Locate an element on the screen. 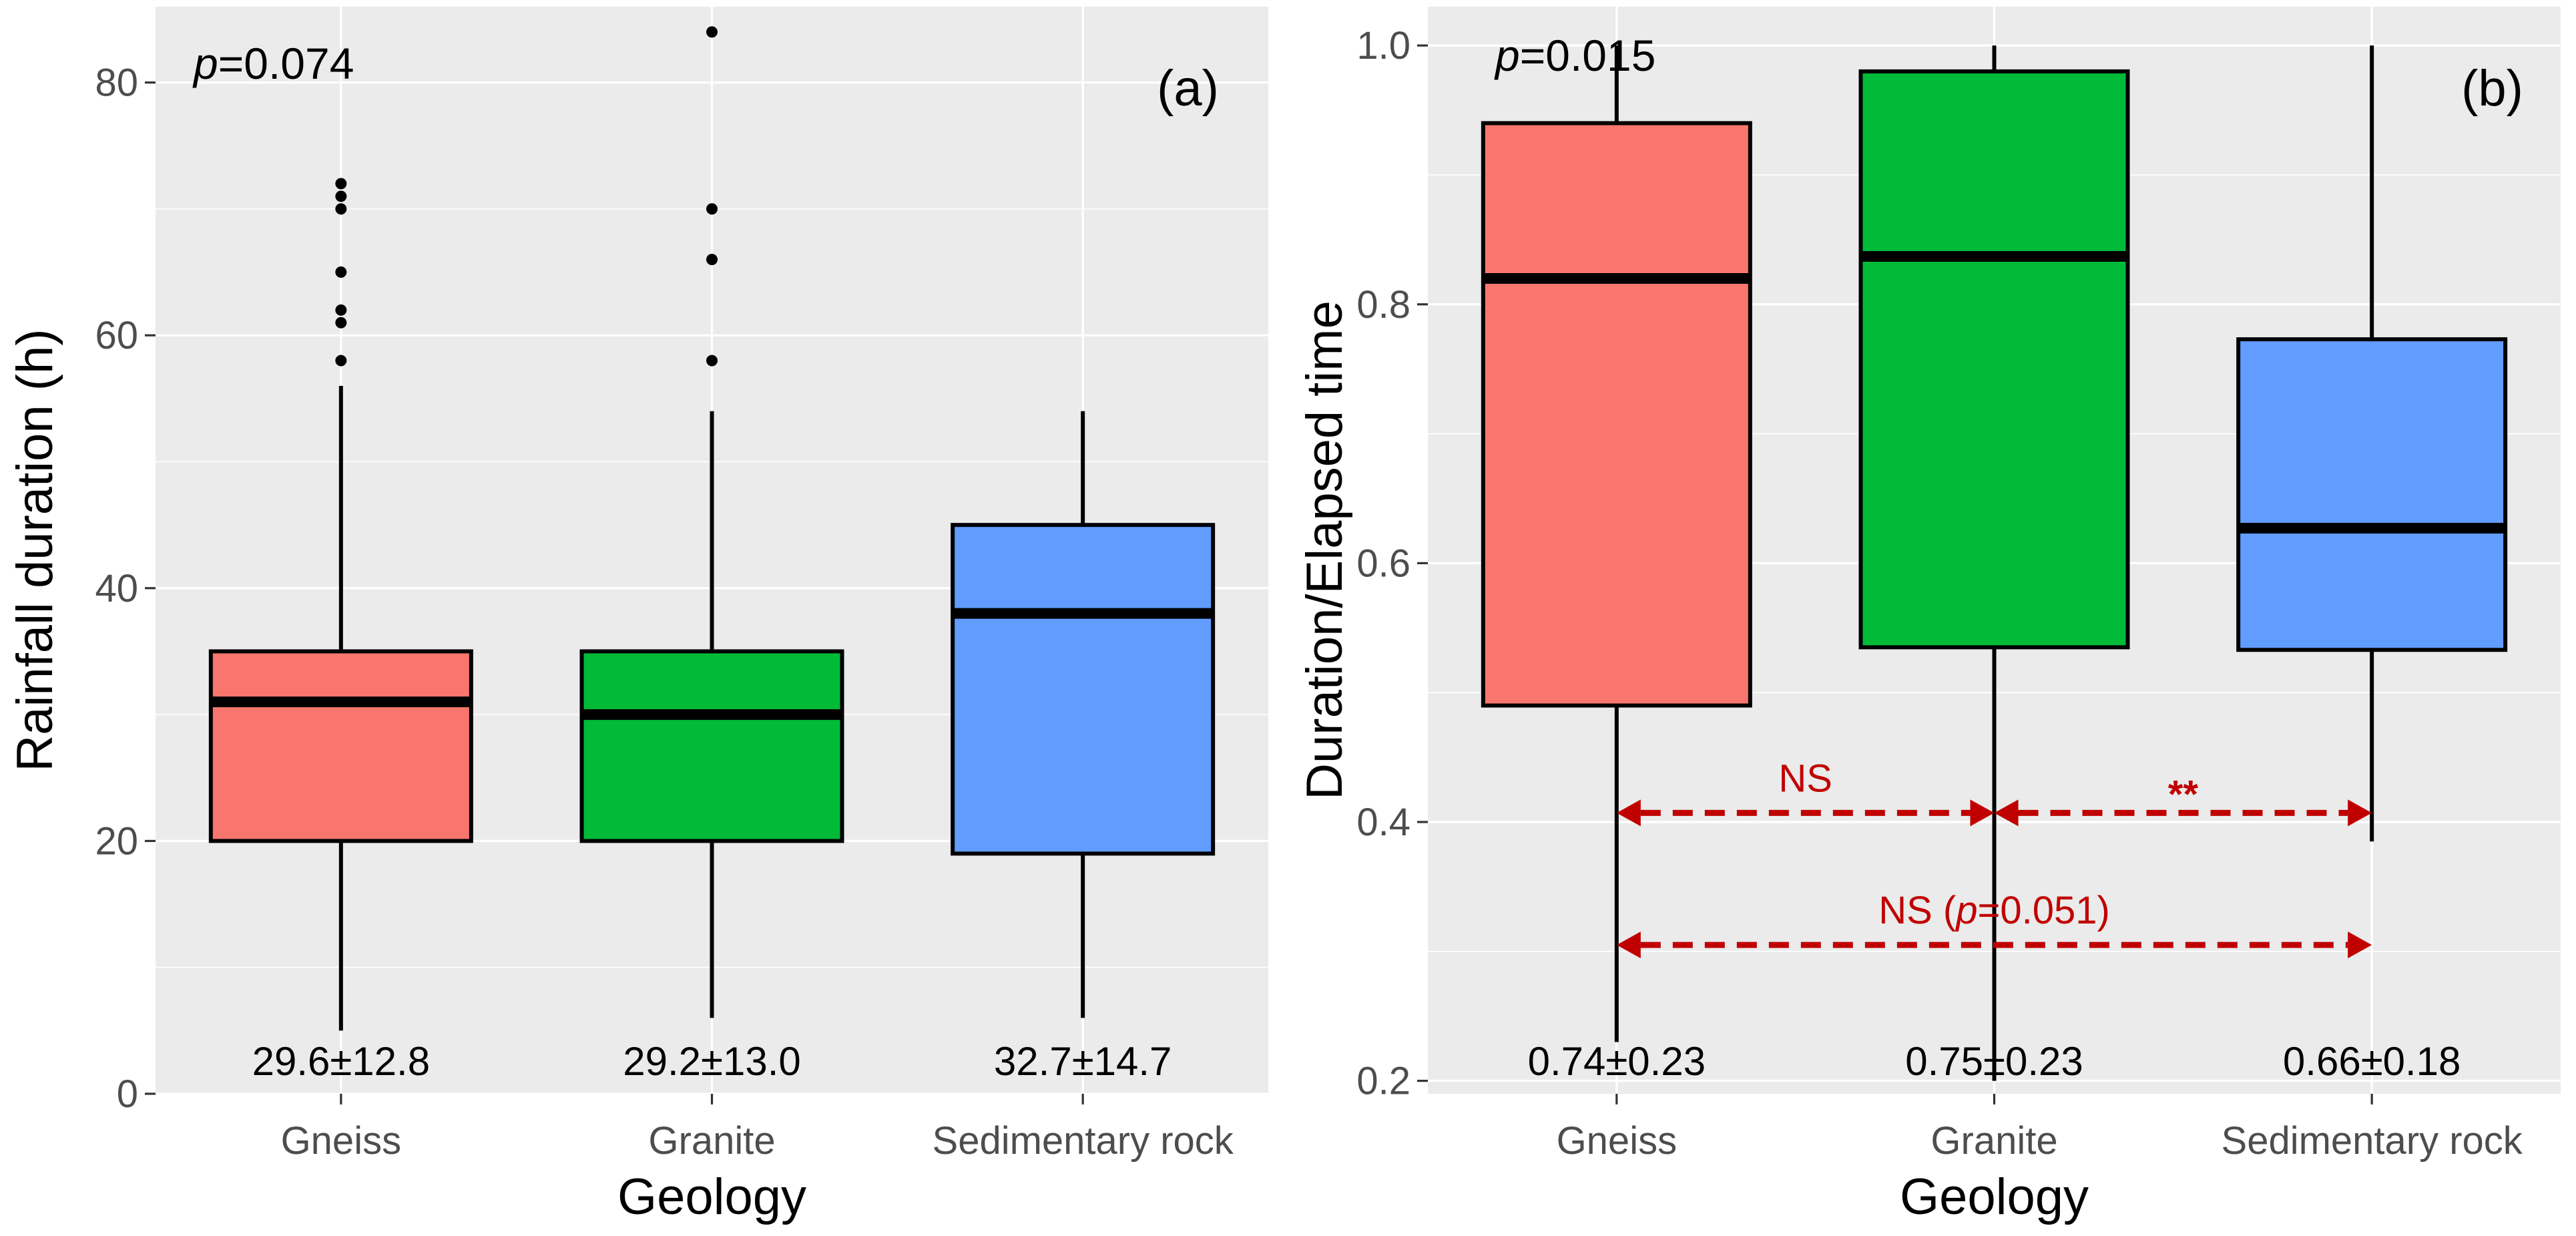 Image resolution: width=2576 pixels, height=1236 pixels. y-tick-label: 0 is located at coordinates (127, 1094).